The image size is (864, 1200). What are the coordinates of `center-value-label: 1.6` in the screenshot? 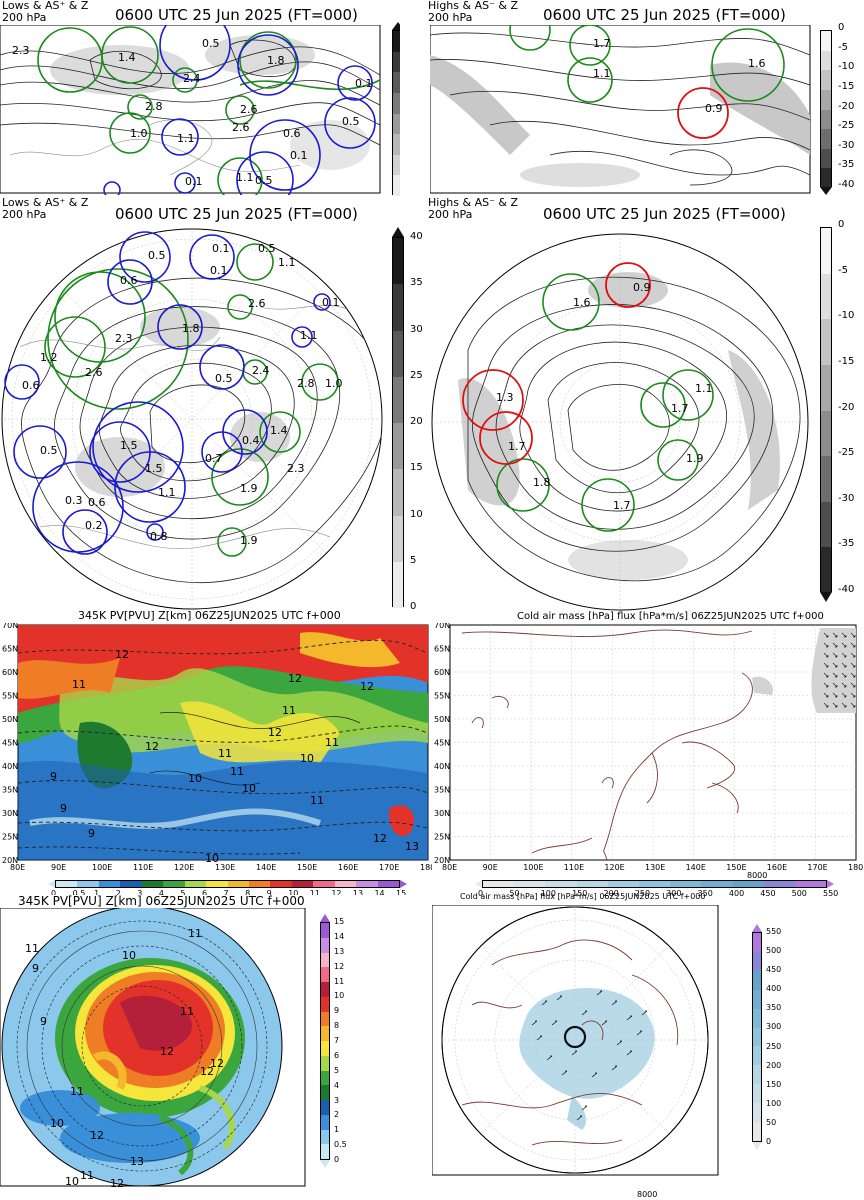 It's located at (582, 302).